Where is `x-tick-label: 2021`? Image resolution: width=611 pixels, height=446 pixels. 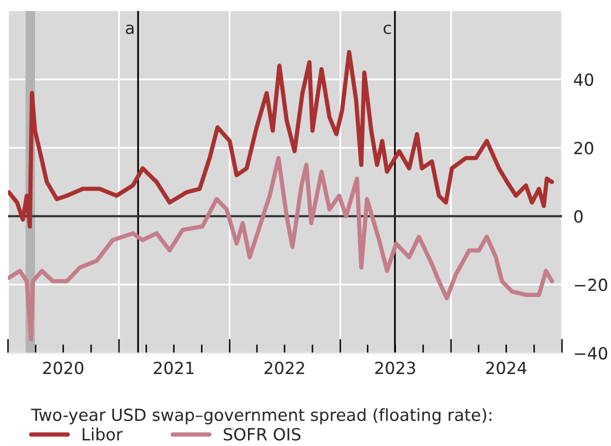
x-tick-label: 2021 is located at coordinates (174, 368).